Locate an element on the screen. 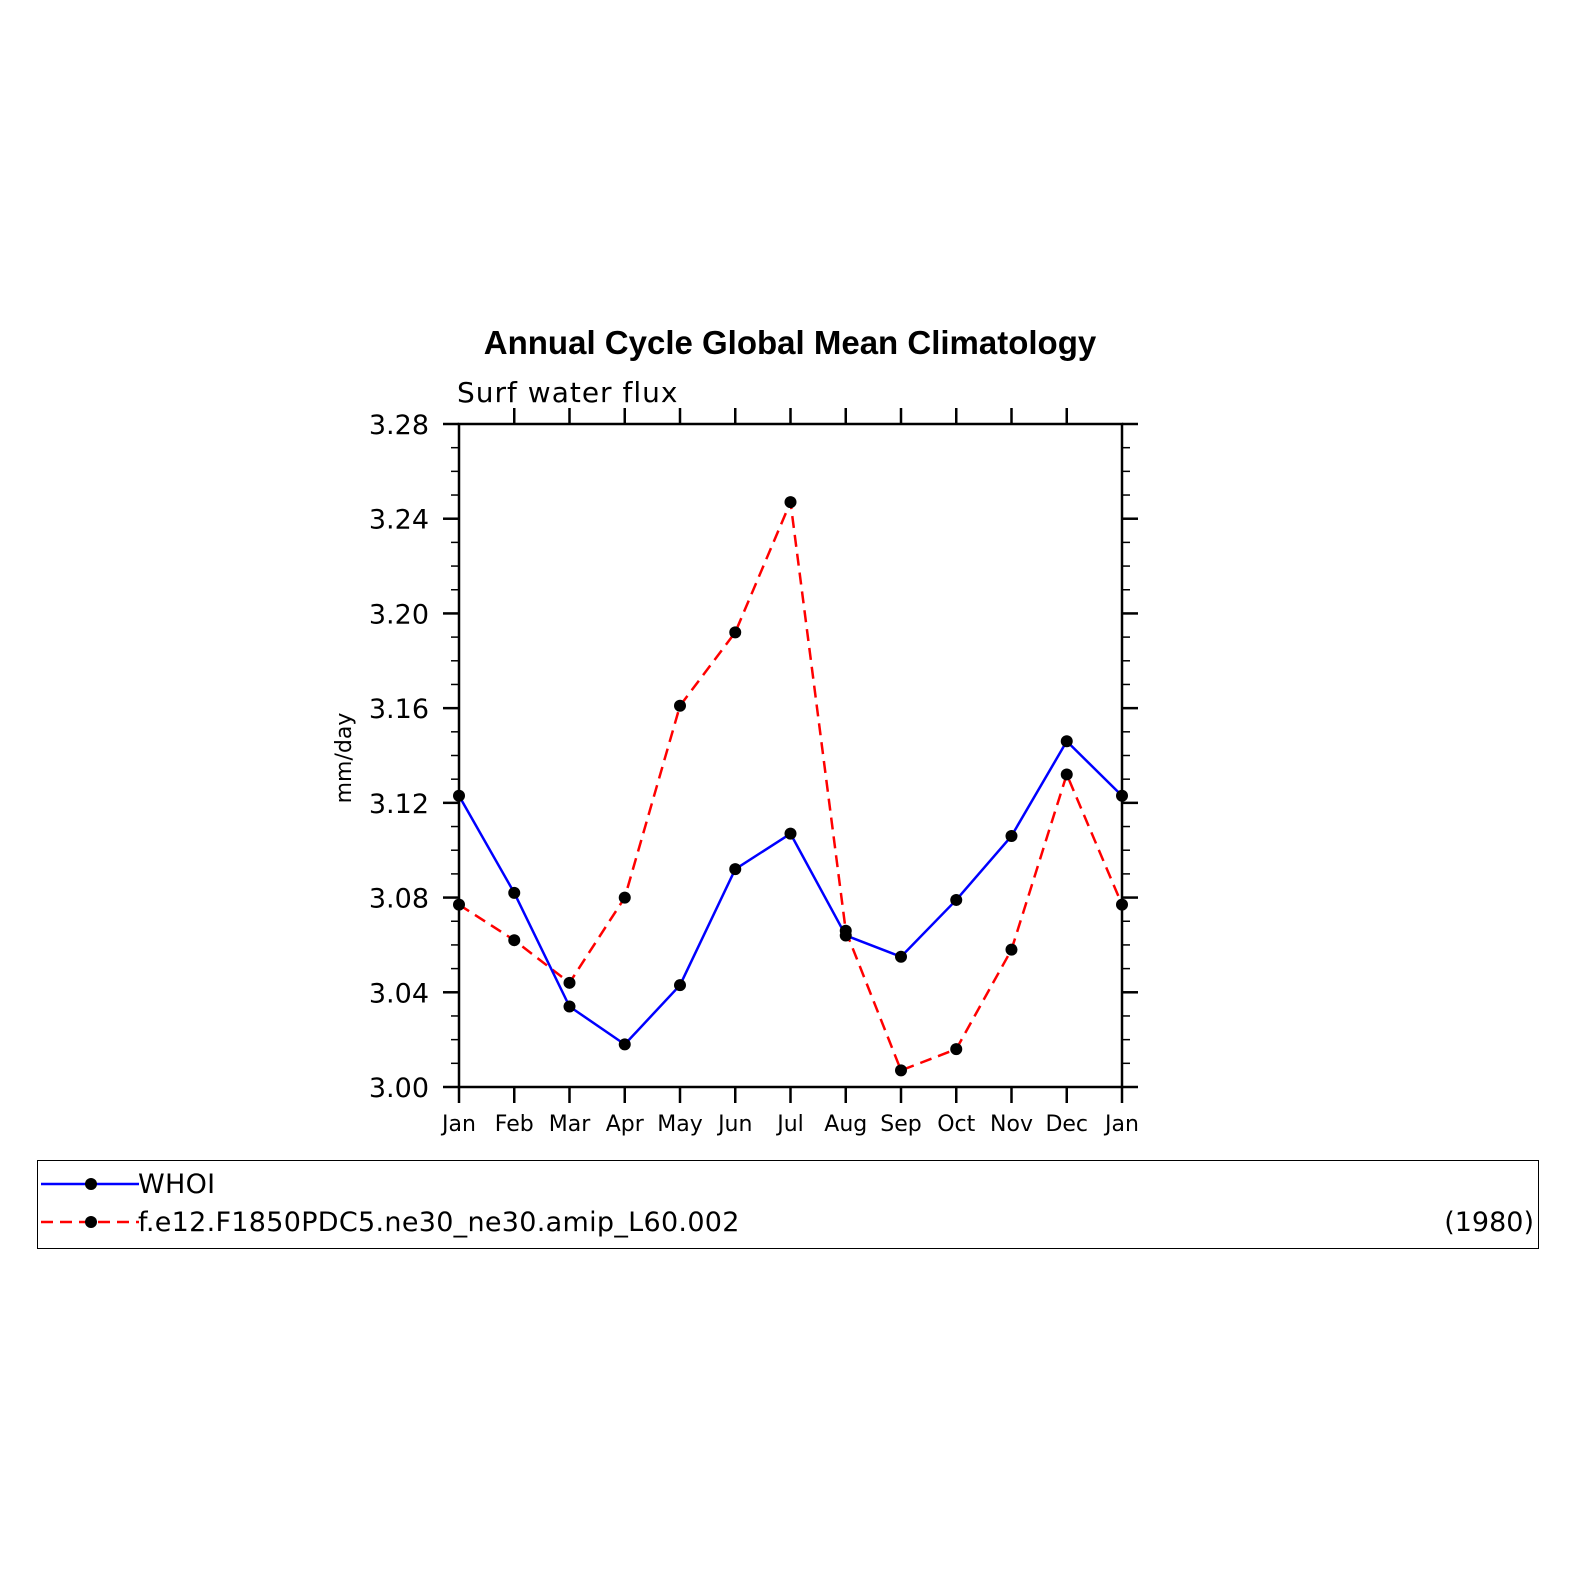 This screenshot has height=1575, width=1575. x-tick-label: Feb is located at coordinates (514, 1124).